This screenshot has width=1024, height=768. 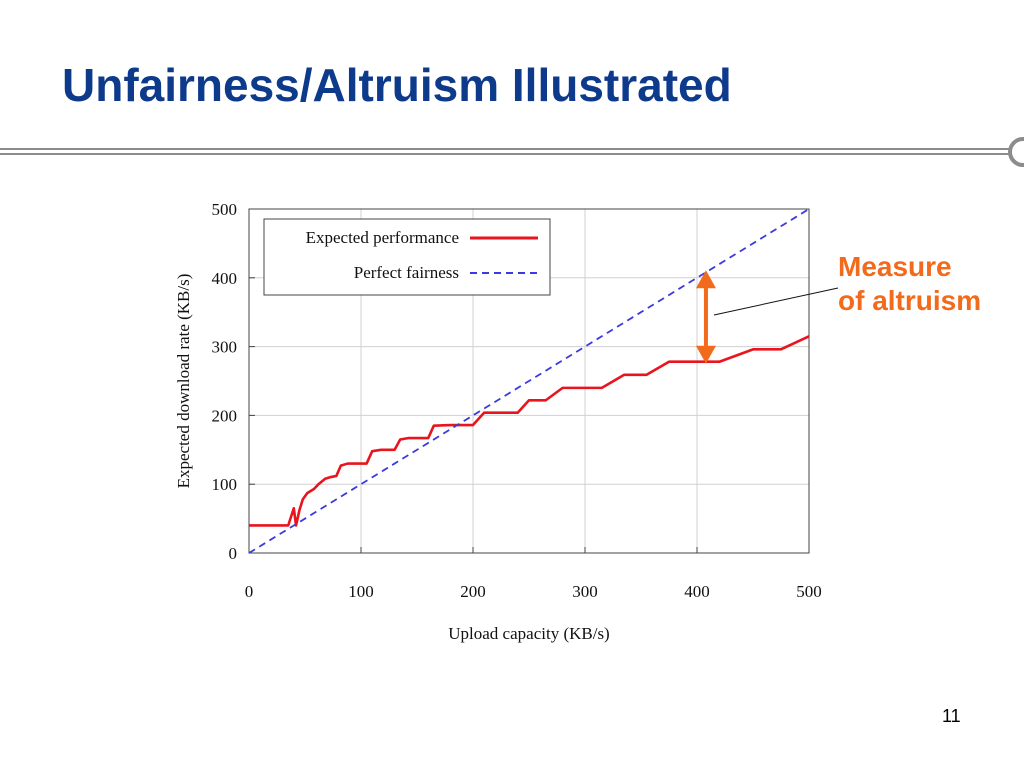 What do you see at coordinates (705, 279) in the screenshot?
I see `altruism-arrow-head-up` at bounding box center [705, 279].